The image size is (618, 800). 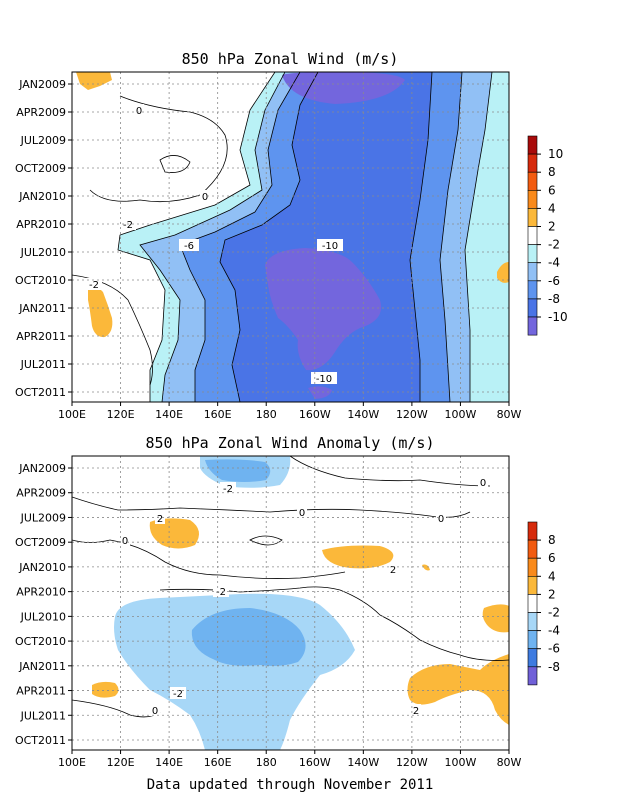 What do you see at coordinates (320, 392) in the screenshot?
I see `top-band-neg10-c` at bounding box center [320, 392].